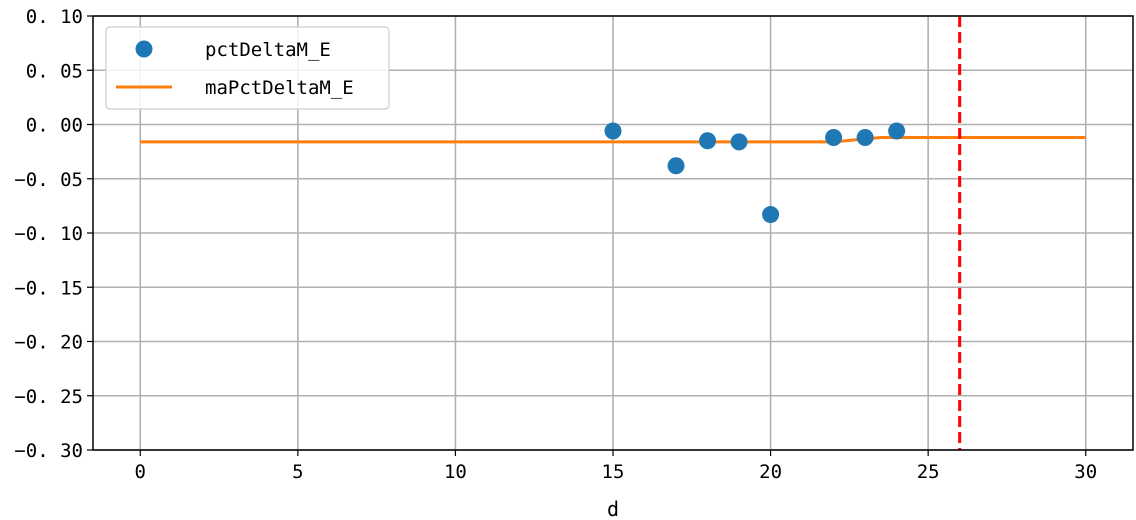  What do you see at coordinates (928, 472) in the screenshot?
I see `x-tick-label: 25` at bounding box center [928, 472].